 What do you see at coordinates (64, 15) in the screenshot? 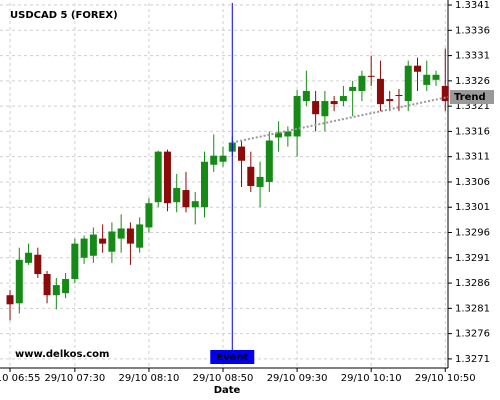
I see `chart-title: USDCAD 5 (FOREX)` at bounding box center [64, 15].